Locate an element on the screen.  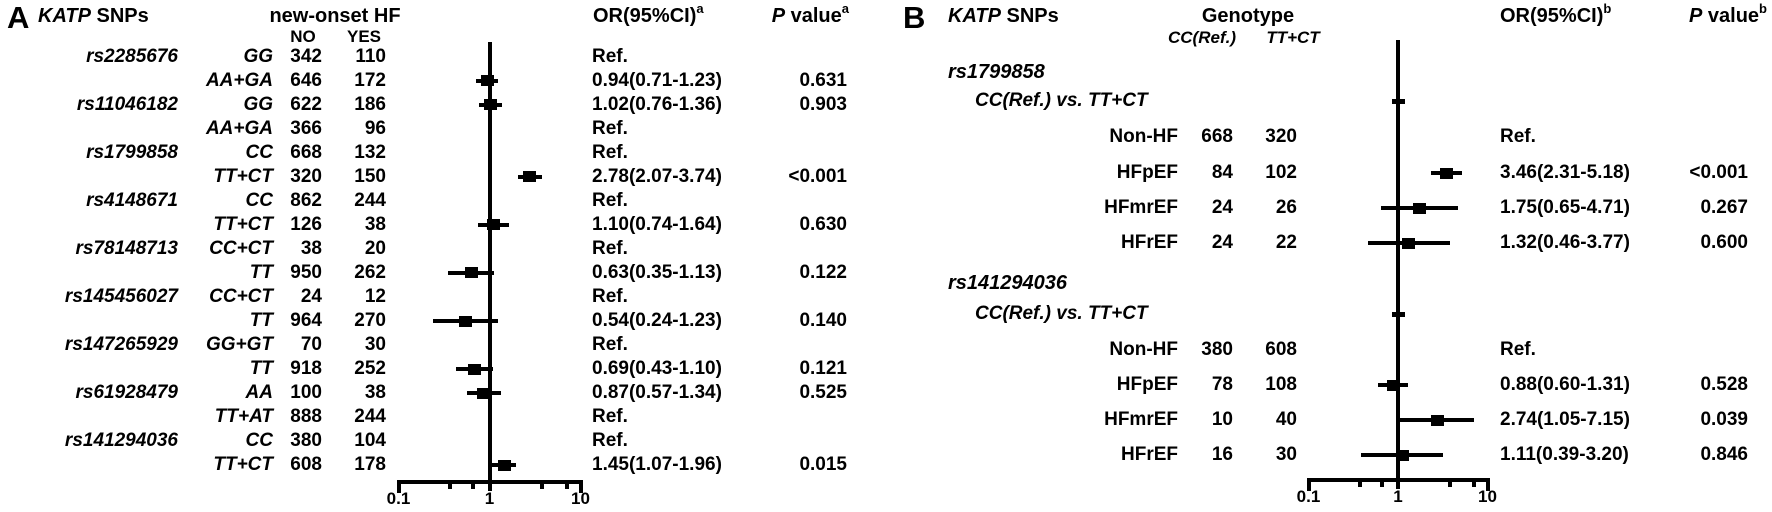
panel-a-or-header: OR(95%CI)a is located at coordinates (648, 14).